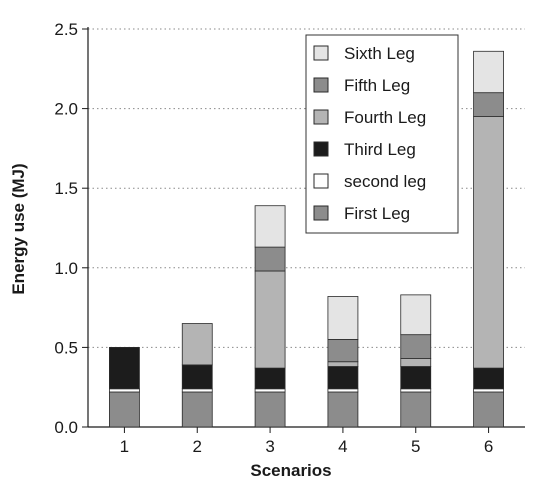 The width and height of the screenshot is (534, 487). What do you see at coordinates (269, 446) in the screenshot?
I see `x-tick-label: 3` at bounding box center [269, 446].